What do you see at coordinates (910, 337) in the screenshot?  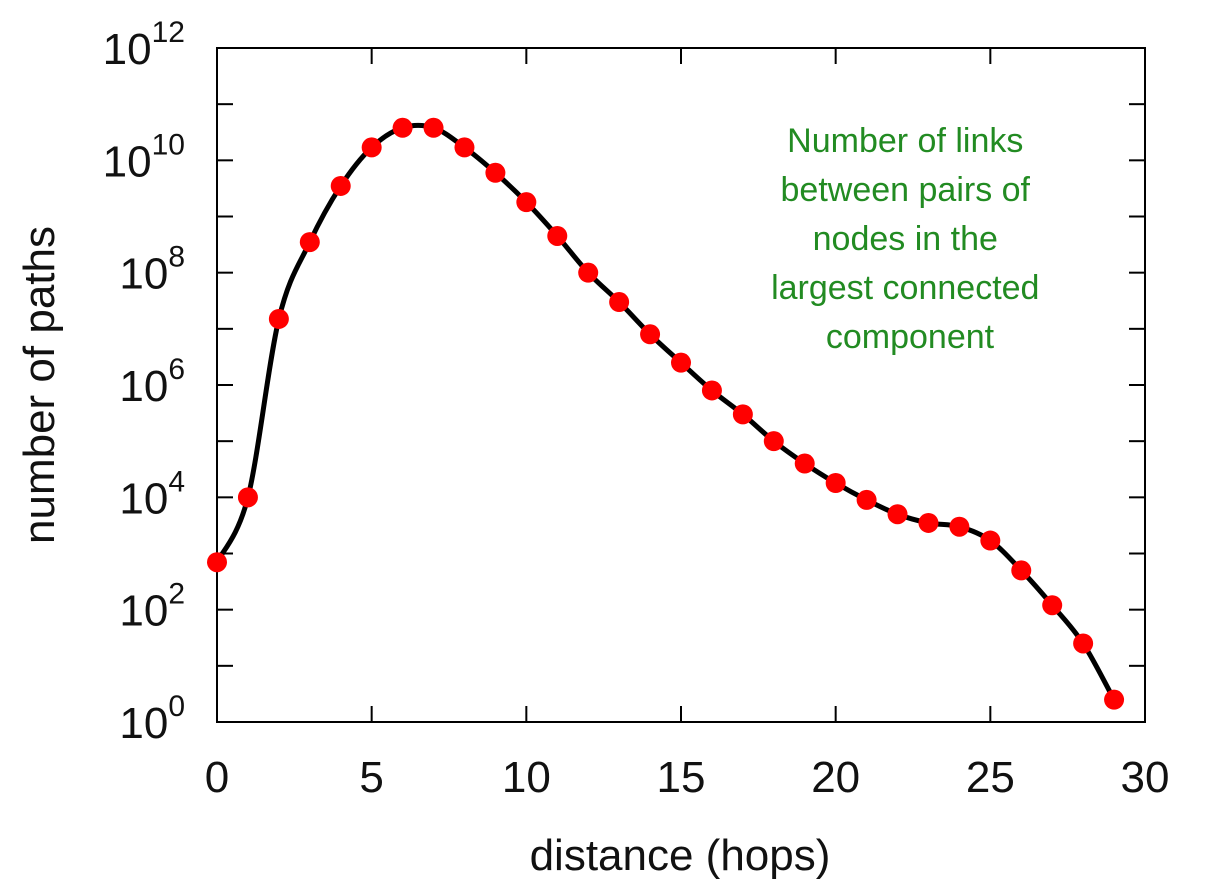 I see `annotation-line: component` at bounding box center [910, 337].